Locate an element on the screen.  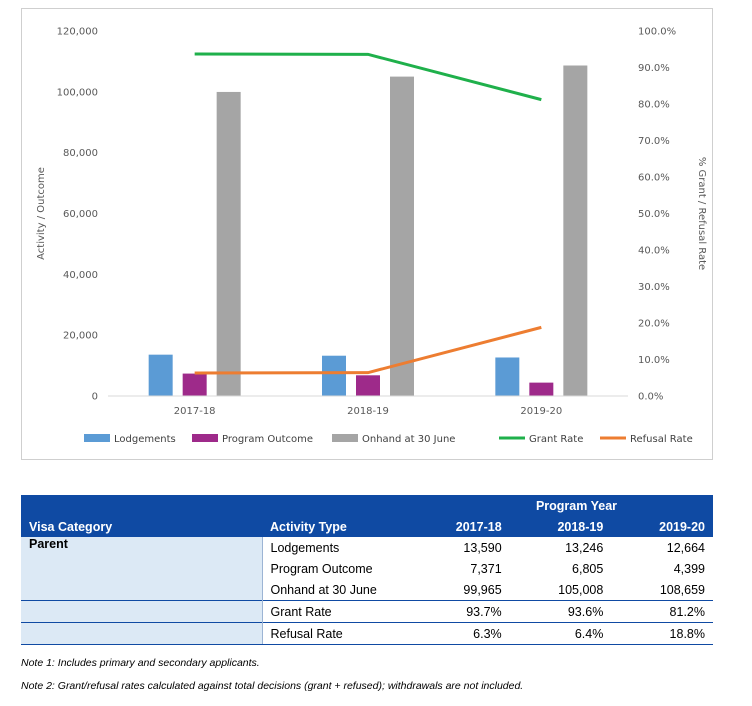
y-tick-label: 80,000 is located at coordinates (80, 153).